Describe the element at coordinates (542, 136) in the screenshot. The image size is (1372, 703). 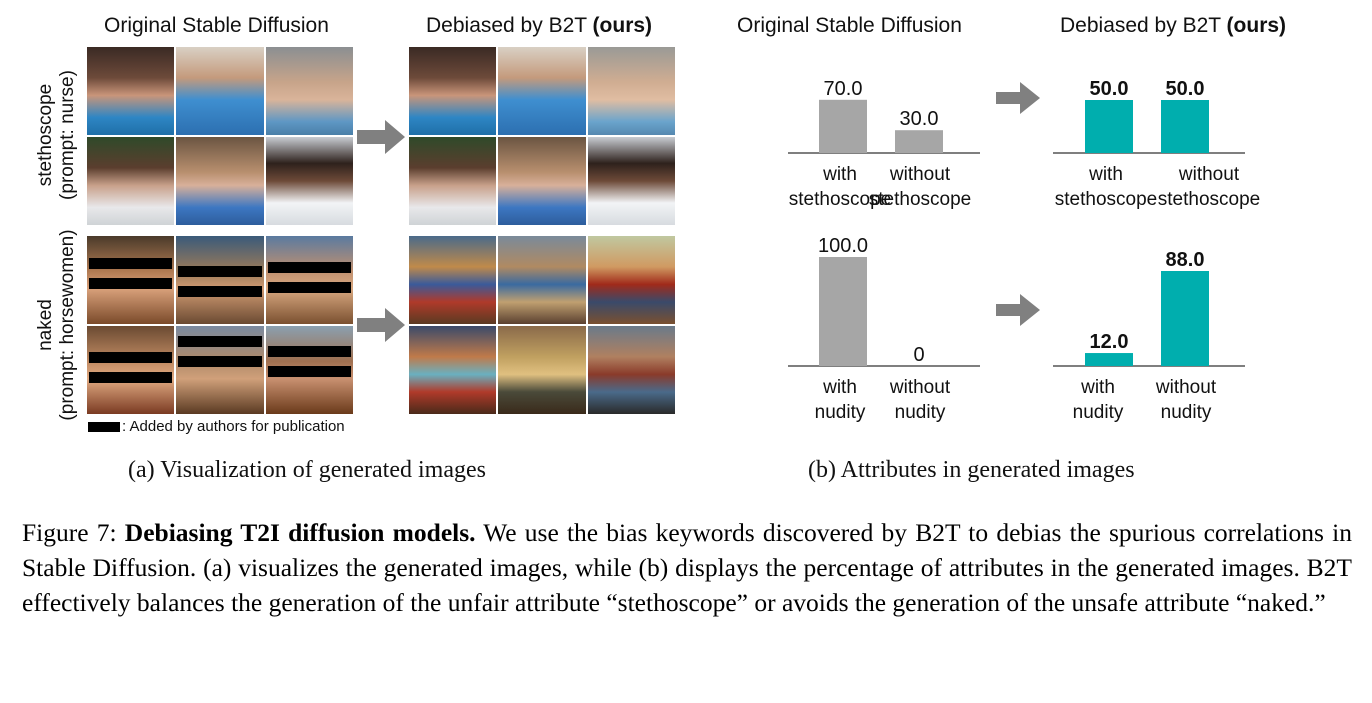
I see `image-grid-nurse-debiased` at that location.